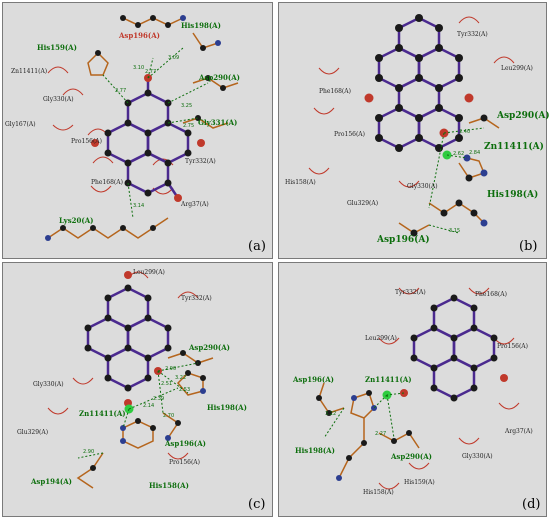 This screenshot has width=550, height=519. What do you see at coordinates (139, 206) in the screenshot?
I see `distance-a-7: 3.14` at bounding box center [139, 206].